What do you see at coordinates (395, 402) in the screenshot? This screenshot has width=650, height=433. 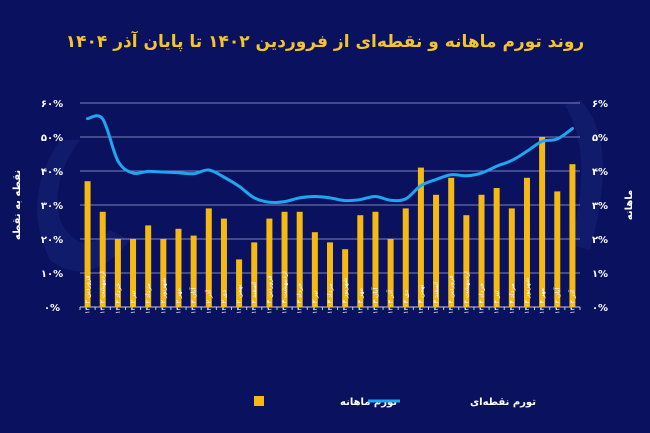 I see `legend: تورم ماهانه تورم نقطه‌ای` at bounding box center [395, 402].